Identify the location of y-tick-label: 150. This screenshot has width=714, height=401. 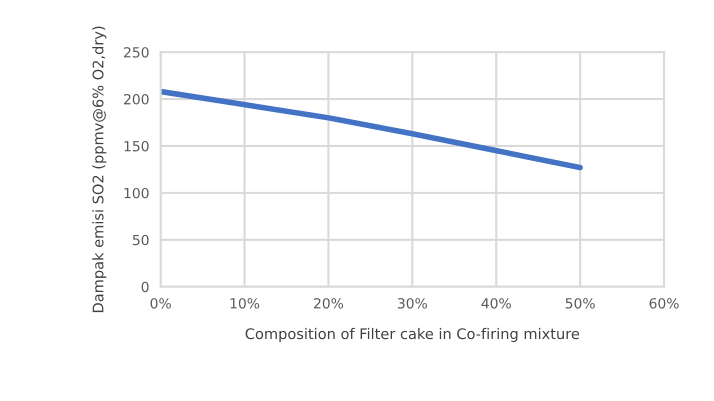
(136, 146).